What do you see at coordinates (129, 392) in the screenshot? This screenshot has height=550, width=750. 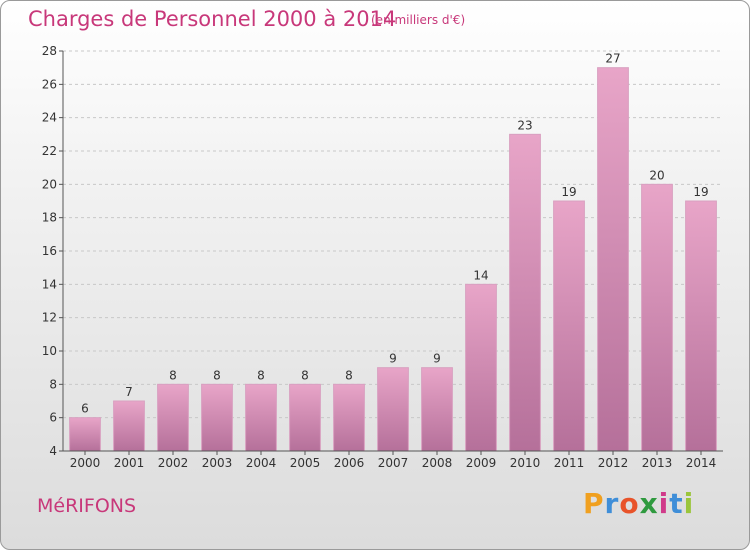 I see `bar-value-label: 7` at bounding box center [129, 392].